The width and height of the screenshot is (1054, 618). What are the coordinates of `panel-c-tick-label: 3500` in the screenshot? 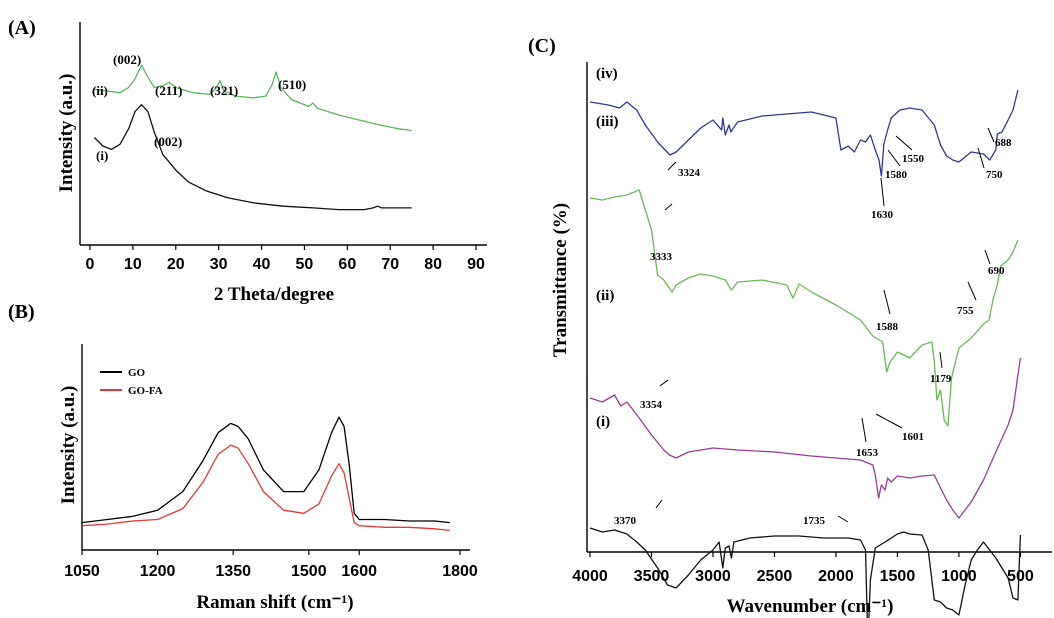 It's located at (652, 576).